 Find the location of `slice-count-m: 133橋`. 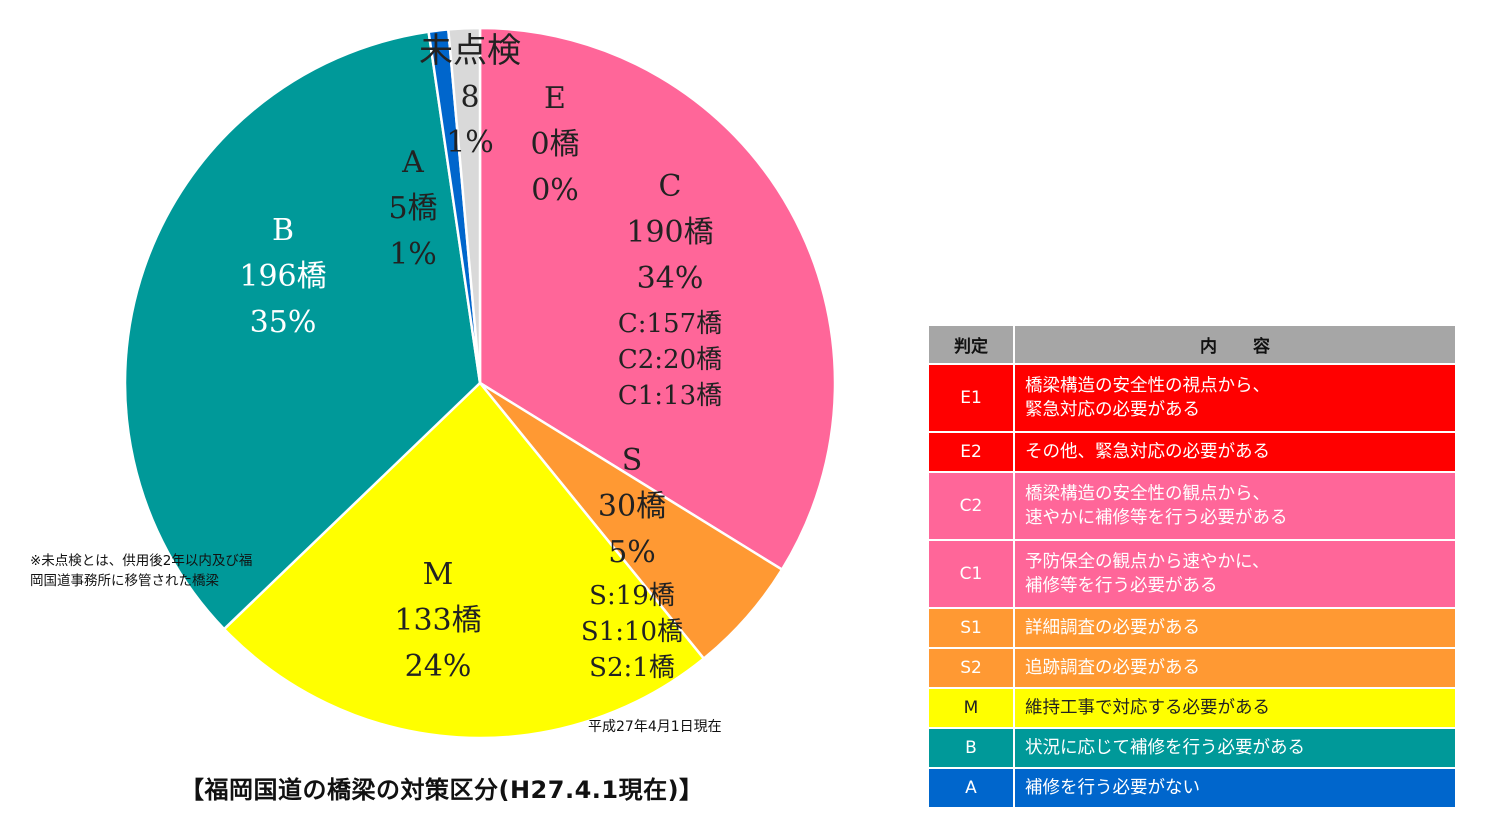

slice-count-m: 133橋 is located at coordinates (437, 620).